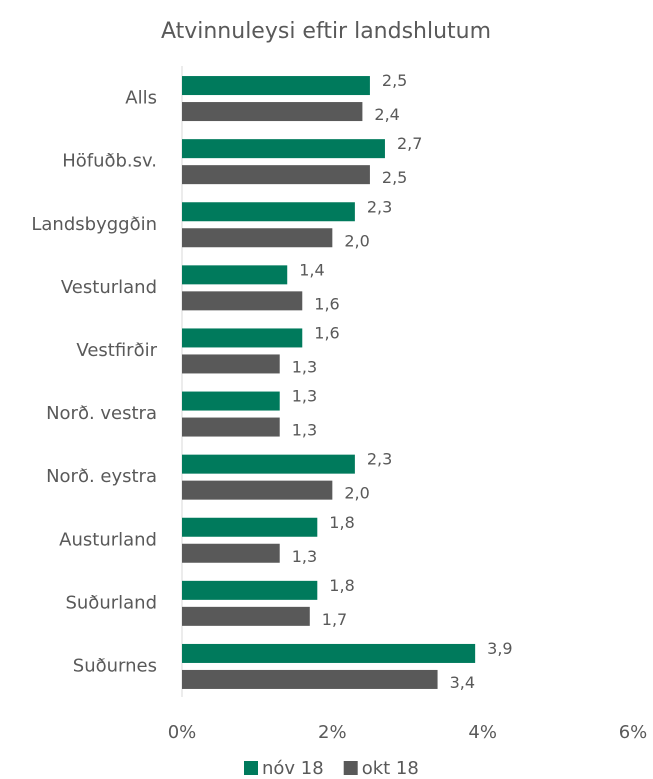 This screenshot has height=779, width=653. What do you see at coordinates (293, 768) in the screenshot?
I see `legend-label: nóv 18` at bounding box center [293, 768].